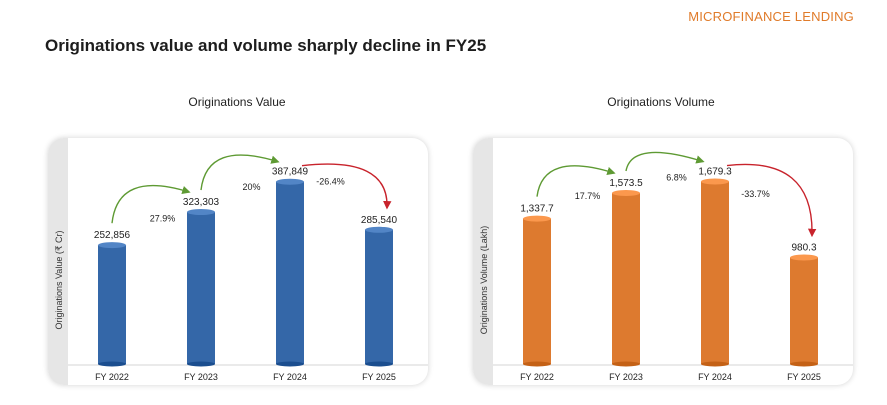 This screenshot has width=887, height=405. Describe the element at coordinates (715, 172) in the screenshot. I see `data-label: 1,679.3` at that location.